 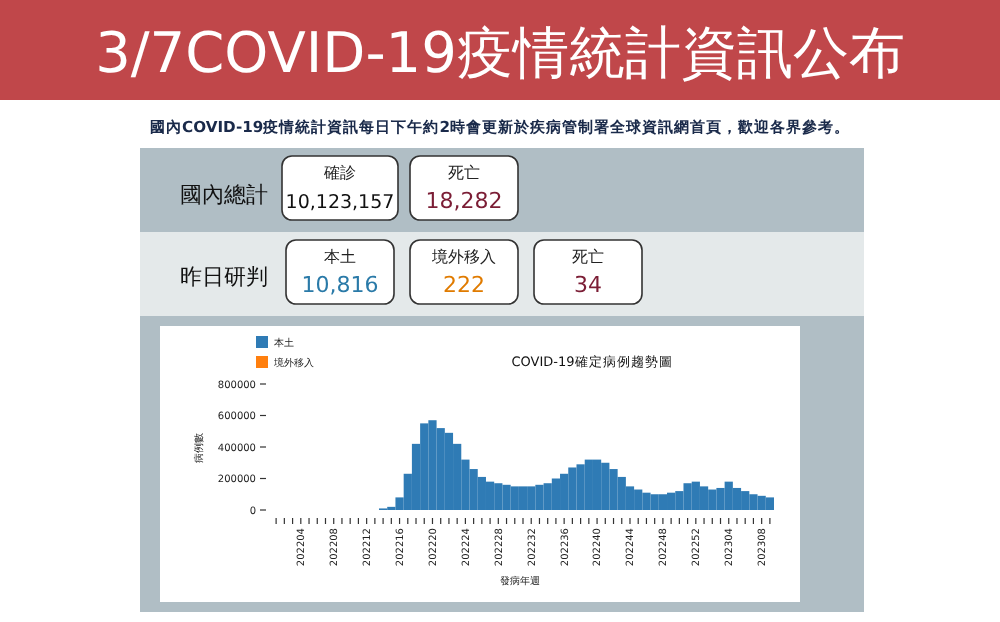 What do you see at coordinates (224, 277) in the screenshot?
I see `text: 昨日研判` at bounding box center [224, 277].